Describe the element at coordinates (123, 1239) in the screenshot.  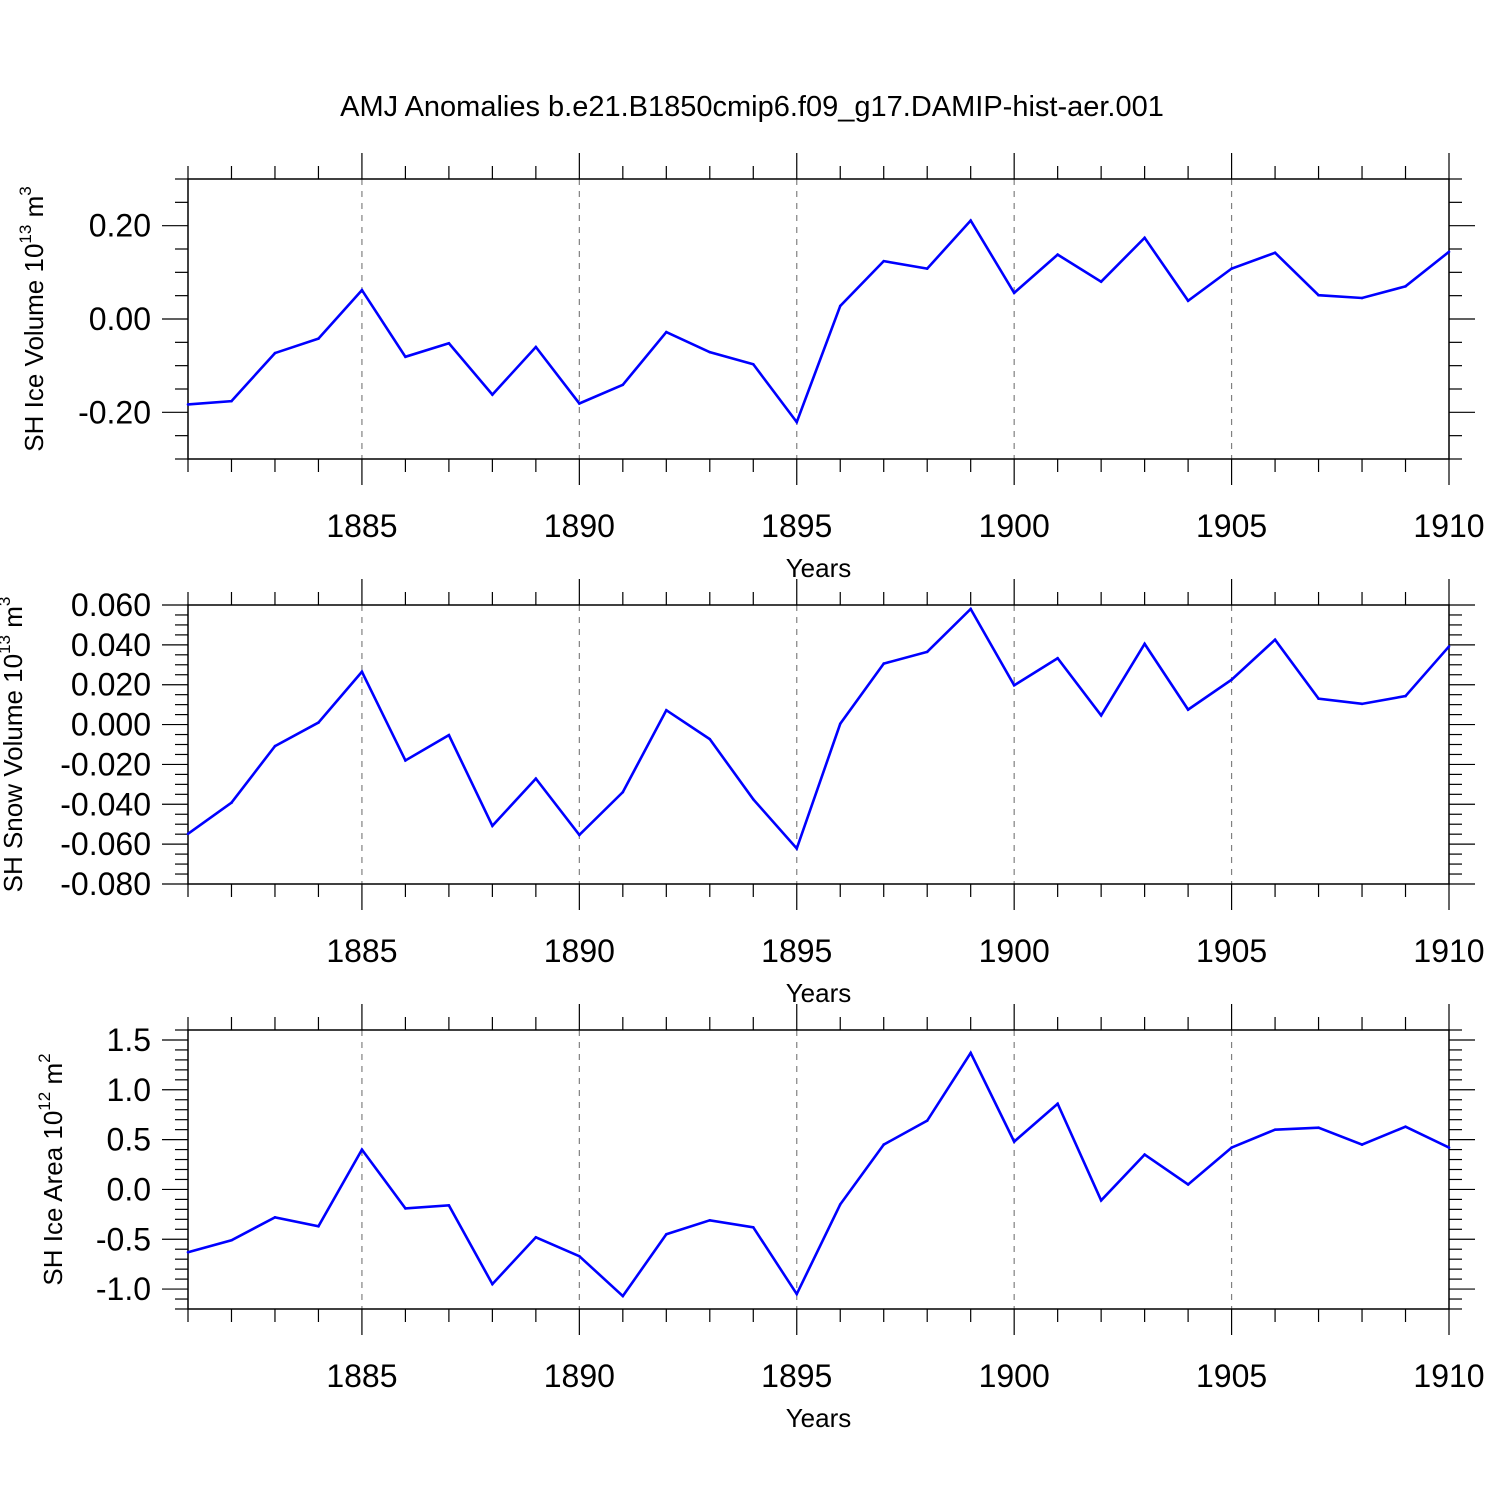
I see `y-tick-label: -0.5` at that location.